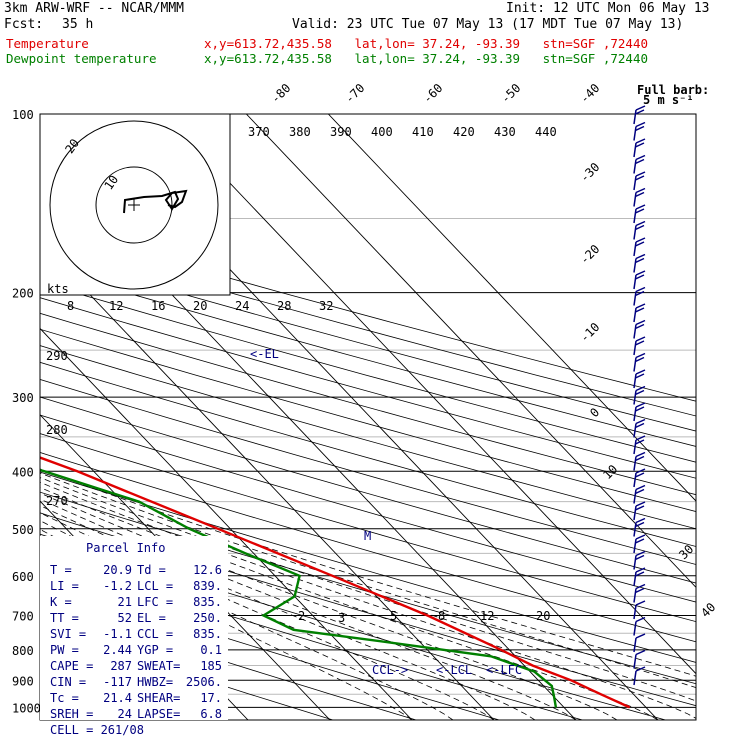 The image size is (740, 740). I want to click on mixing-ratio-label: 32, so click(326, 306).